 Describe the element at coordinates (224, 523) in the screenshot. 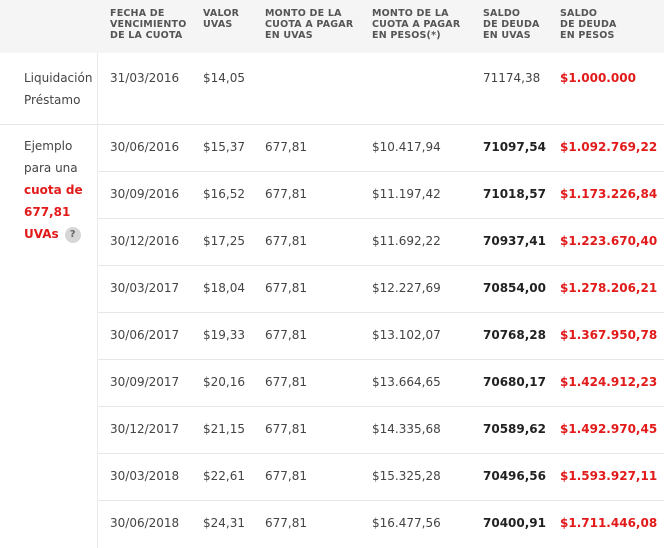

I see `cell-valor-uvas: $24,31` at that location.